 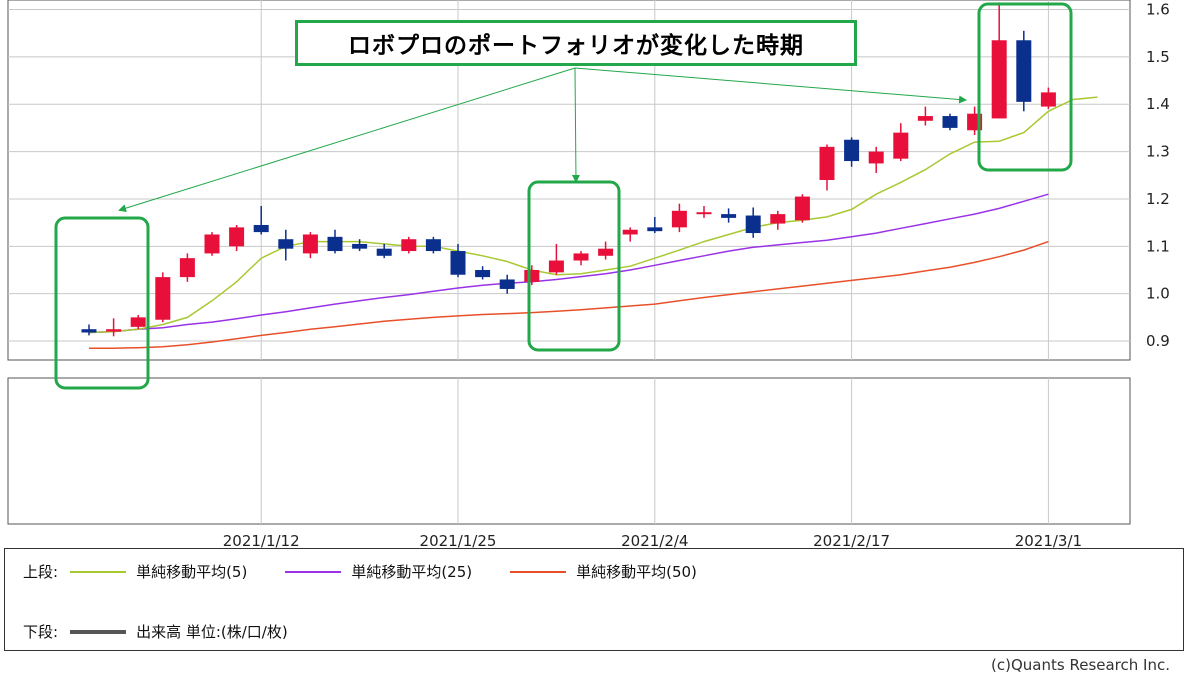 What do you see at coordinates (212, 632) in the screenshot?
I see `legend-volume-label: 出来高 単位:(株/口/枚)` at bounding box center [212, 632].